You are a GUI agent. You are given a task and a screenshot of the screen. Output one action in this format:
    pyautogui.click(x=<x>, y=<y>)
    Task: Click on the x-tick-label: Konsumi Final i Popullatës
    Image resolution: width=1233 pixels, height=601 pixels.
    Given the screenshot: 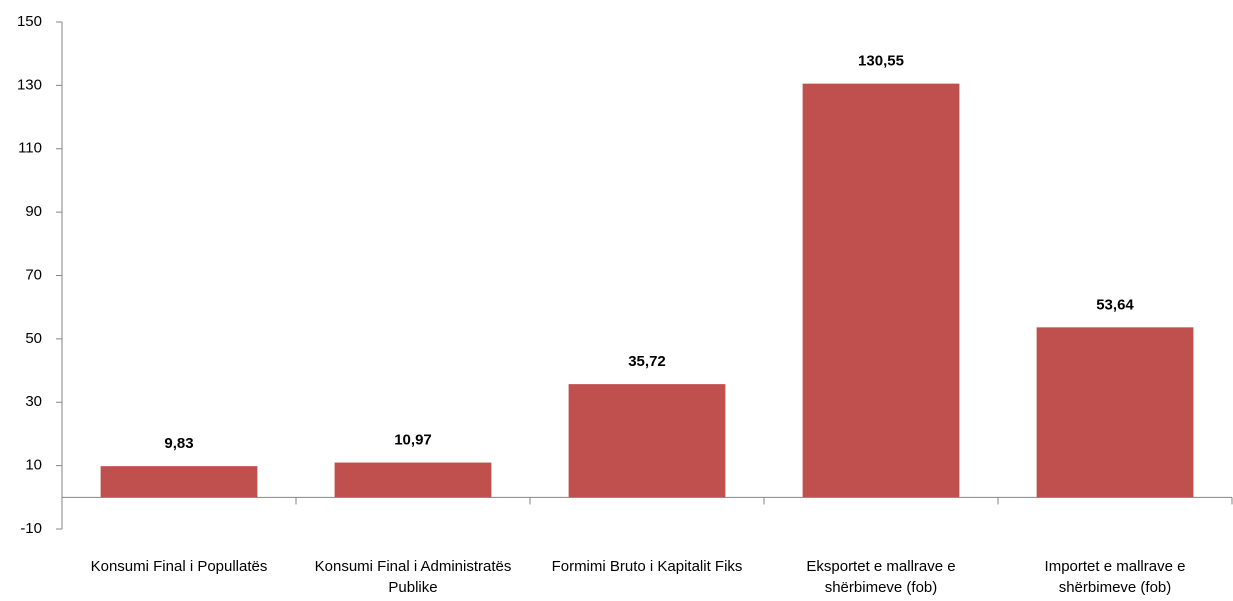 What is the action you would take?
    pyautogui.click(x=179, y=566)
    